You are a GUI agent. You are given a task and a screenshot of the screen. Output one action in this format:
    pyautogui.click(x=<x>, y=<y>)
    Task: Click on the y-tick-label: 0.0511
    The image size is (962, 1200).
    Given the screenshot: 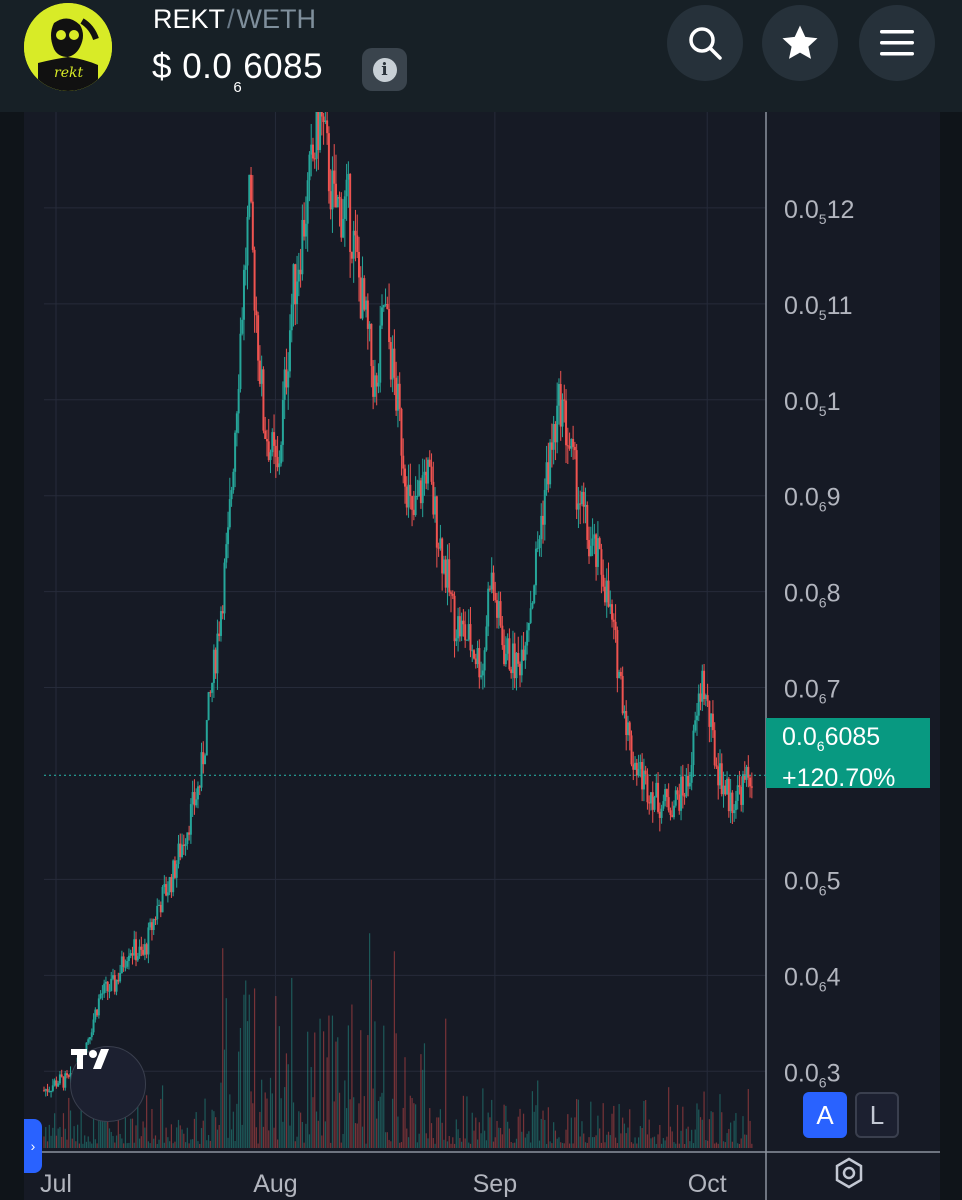 What is the action you would take?
    pyautogui.click(x=818, y=307)
    